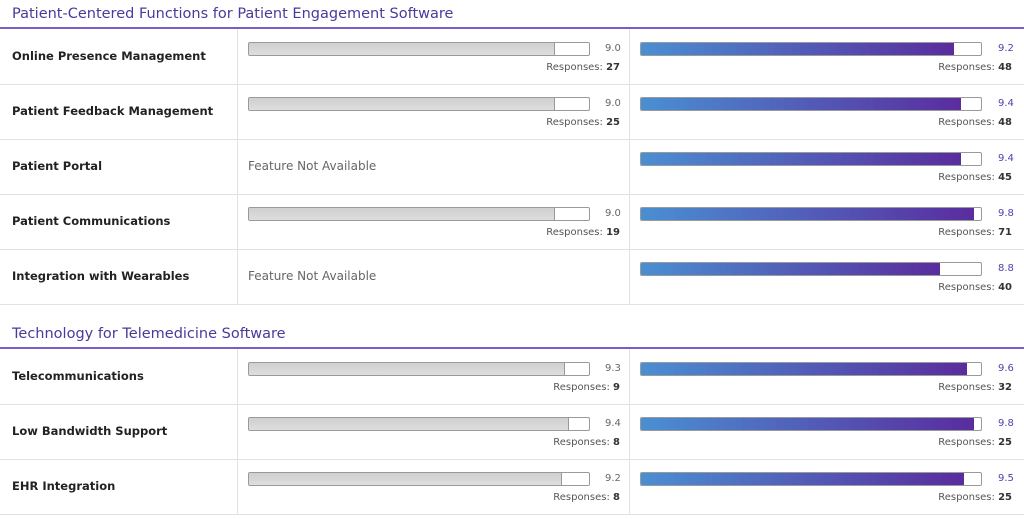 The height and width of the screenshot is (519, 1024). What do you see at coordinates (616, 387) in the screenshot?
I see `responses-count: 9` at bounding box center [616, 387].